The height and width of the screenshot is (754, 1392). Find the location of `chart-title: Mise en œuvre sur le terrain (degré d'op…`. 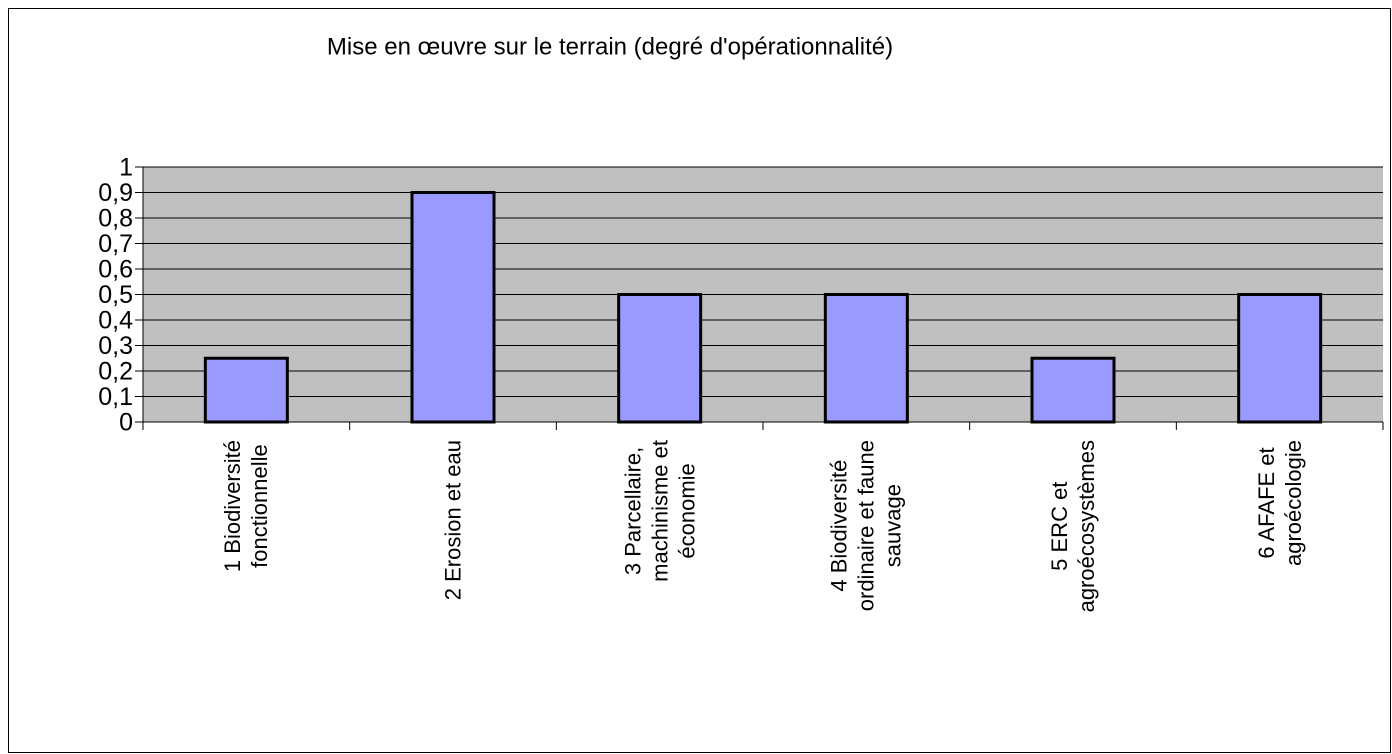

chart-title: Mise en œuvre sur le terrain (degré d'op… is located at coordinates (610, 46).